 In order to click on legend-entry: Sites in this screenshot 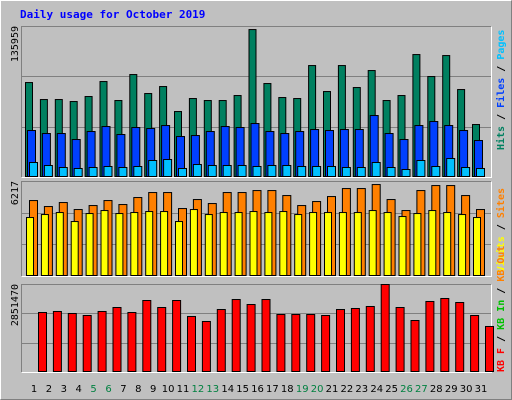, I will do `click(501, 203)`.